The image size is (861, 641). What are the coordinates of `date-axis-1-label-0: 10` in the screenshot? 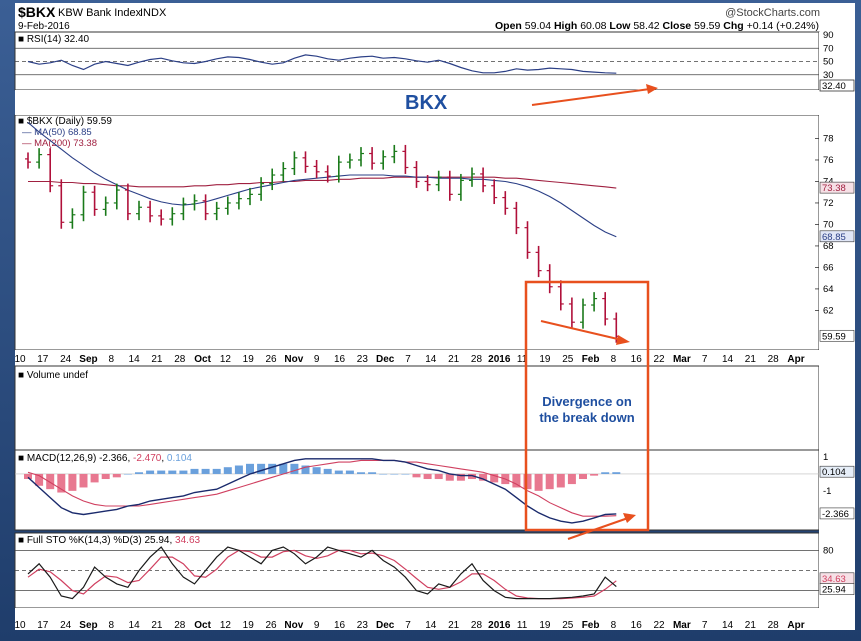 It's located at (20, 359).